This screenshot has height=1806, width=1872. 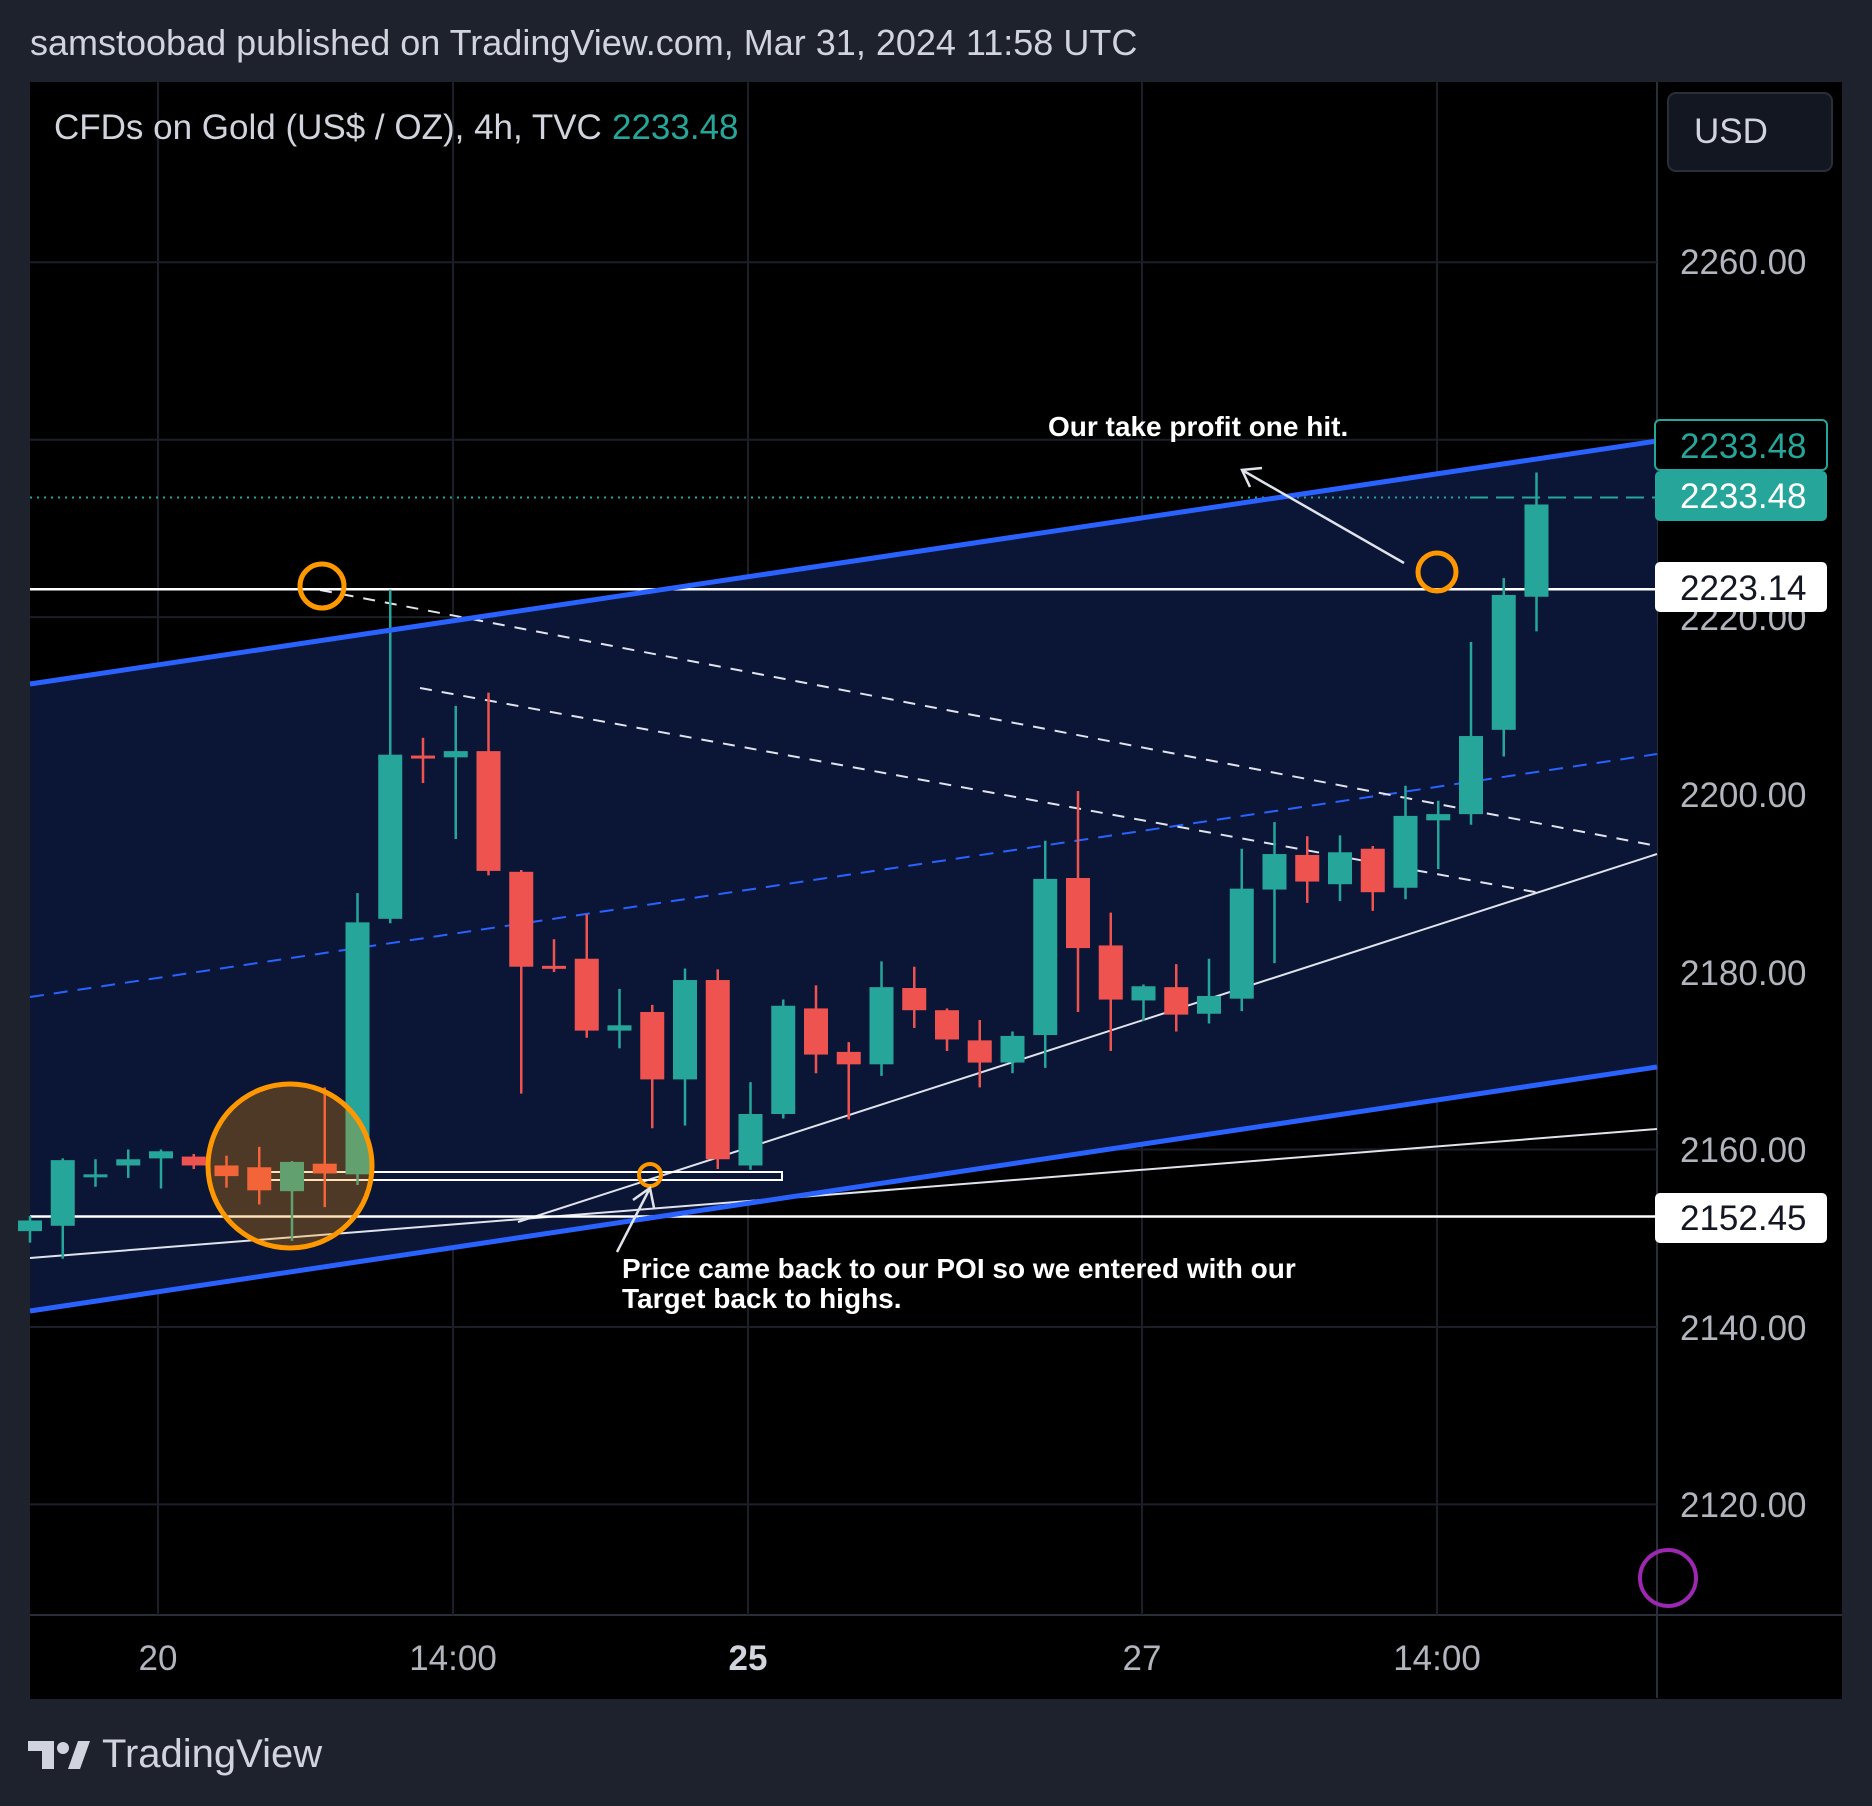 I want to click on swing-high-circle, so click(x=322, y=586).